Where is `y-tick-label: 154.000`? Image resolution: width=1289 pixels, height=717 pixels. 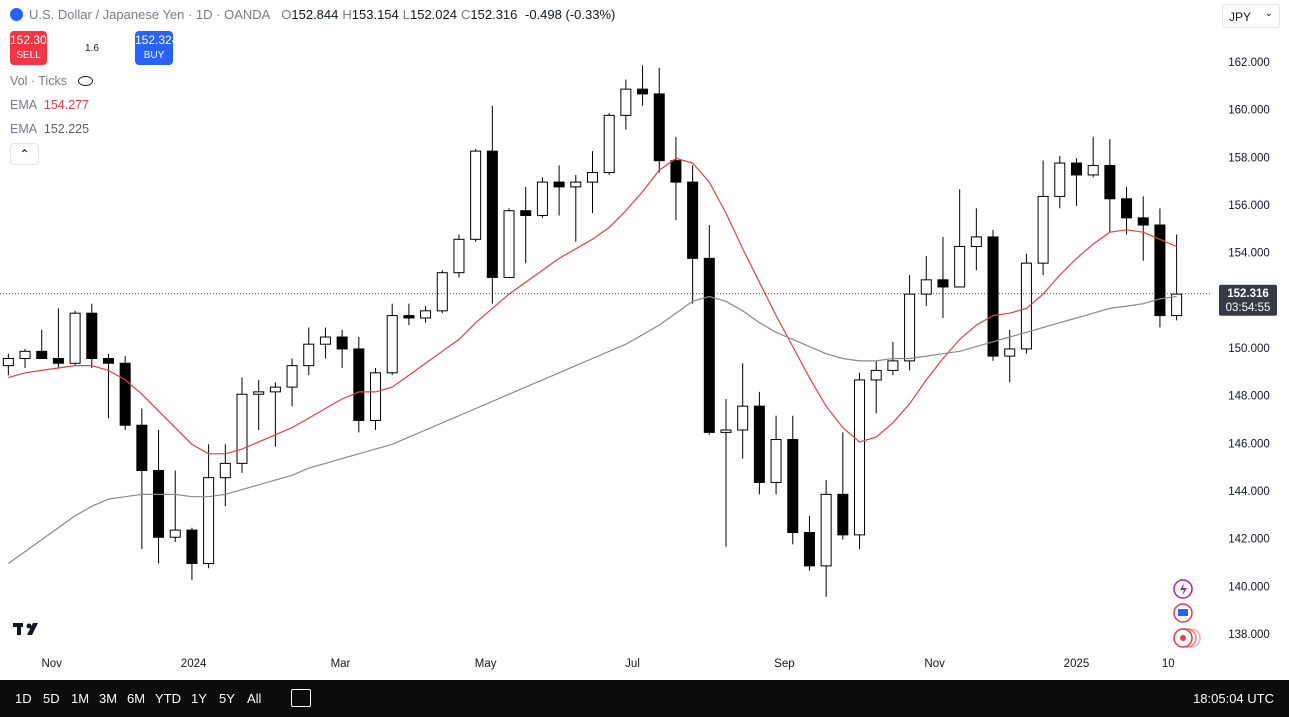 y-tick-label: 154.000 is located at coordinates (1249, 254).